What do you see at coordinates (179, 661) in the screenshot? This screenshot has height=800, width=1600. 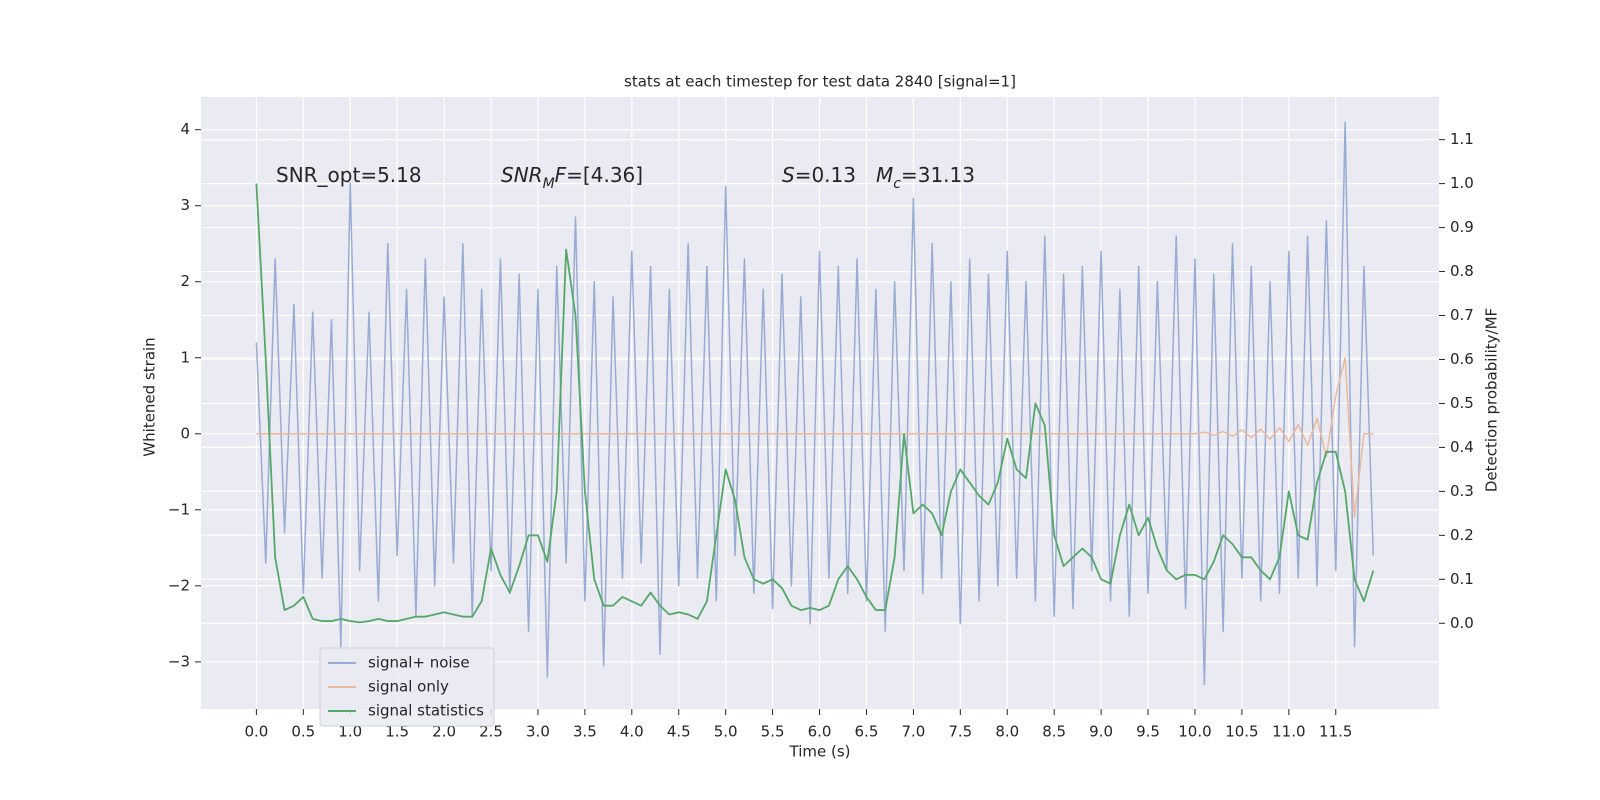 I see `y-tick-label: −3` at bounding box center [179, 661].